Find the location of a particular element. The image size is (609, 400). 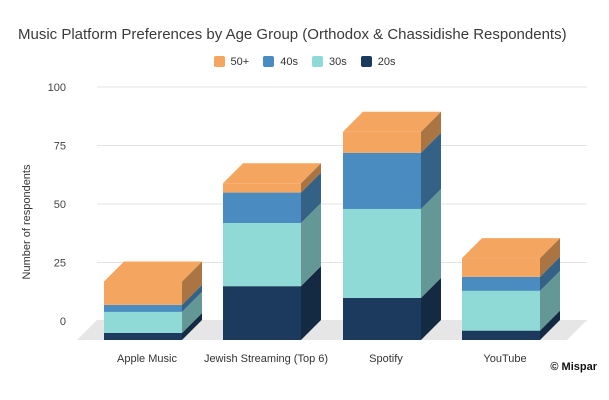

legend-label: 30s is located at coordinates (337, 62).